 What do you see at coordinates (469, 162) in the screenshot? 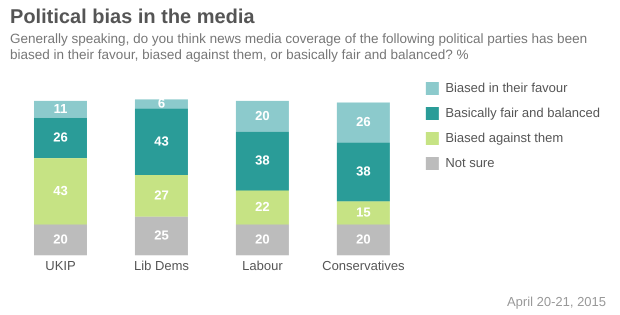
I see `legend-label: Not sure` at bounding box center [469, 162].